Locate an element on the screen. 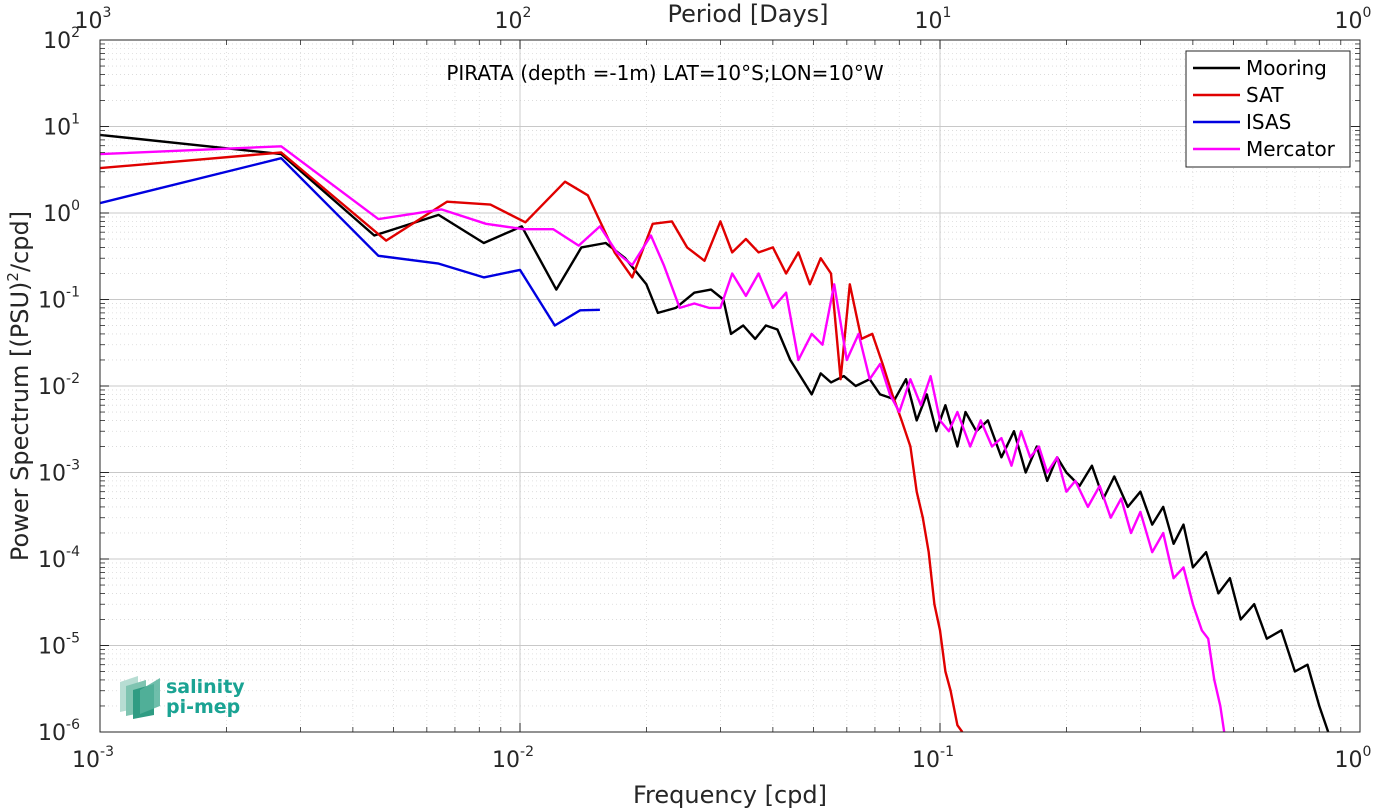 Image resolution: width=1383 pixels, height=809 pixels. y-axis-label-tail: /cpd] is located at coordinates (20, 241).